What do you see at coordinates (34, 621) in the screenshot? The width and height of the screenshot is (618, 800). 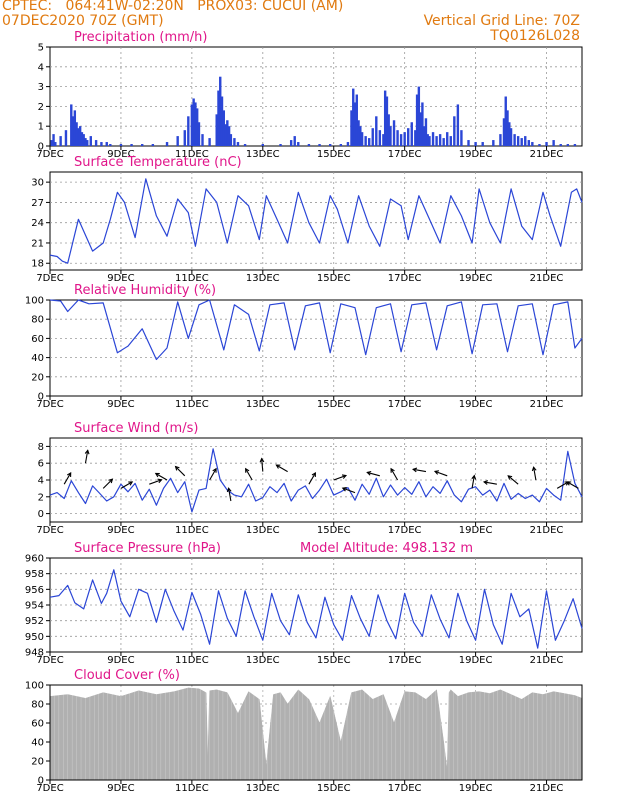 I see `pressure-ytick-label: 952` at bounding box center [34, 621].